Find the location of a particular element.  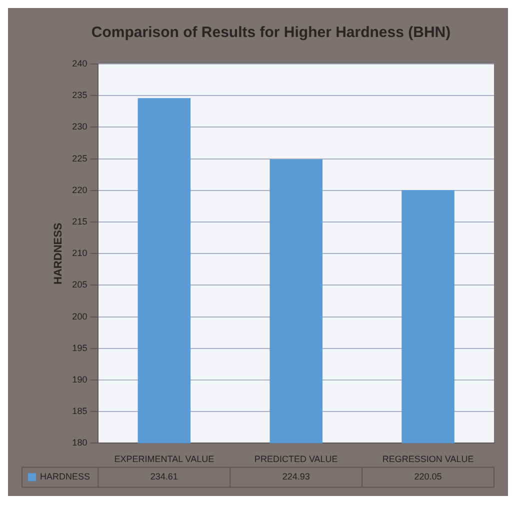

x-tick-label: REGRESSION VALUE is located at coordinates (428, 459).